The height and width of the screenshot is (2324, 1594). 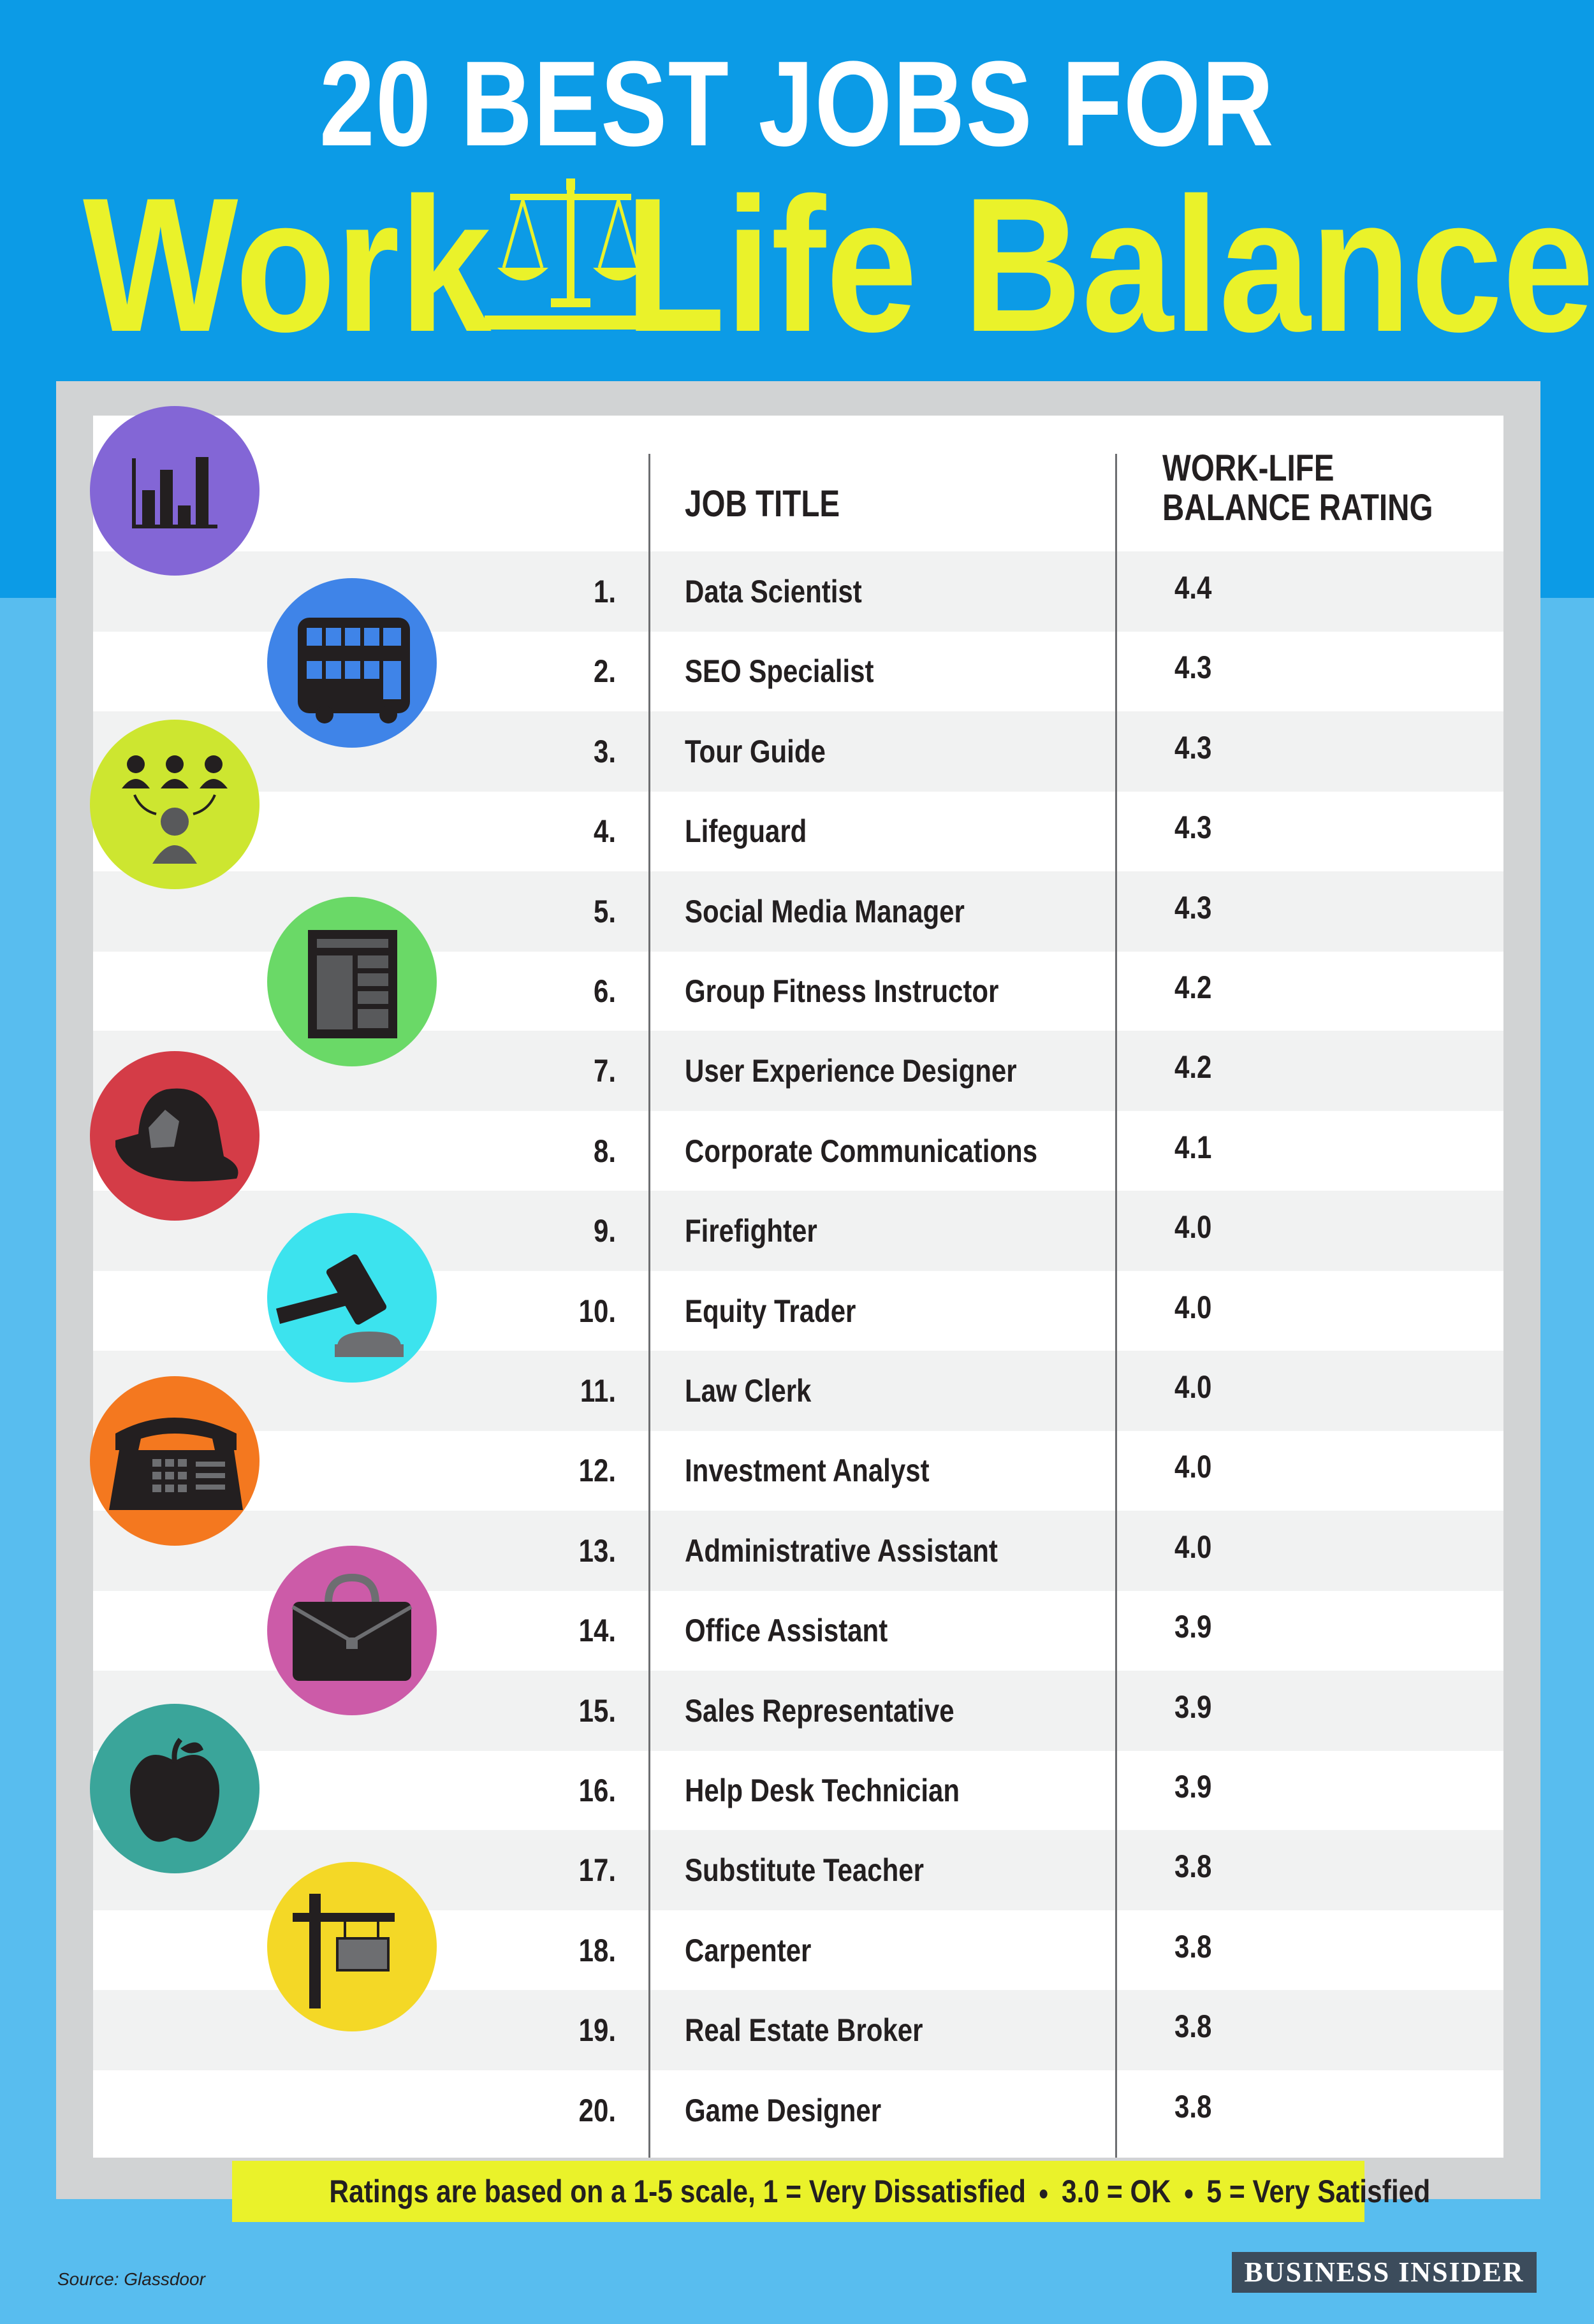 I want to click on table-row: 10. Equity Trader 4.0, so click(x=798, y=1311).